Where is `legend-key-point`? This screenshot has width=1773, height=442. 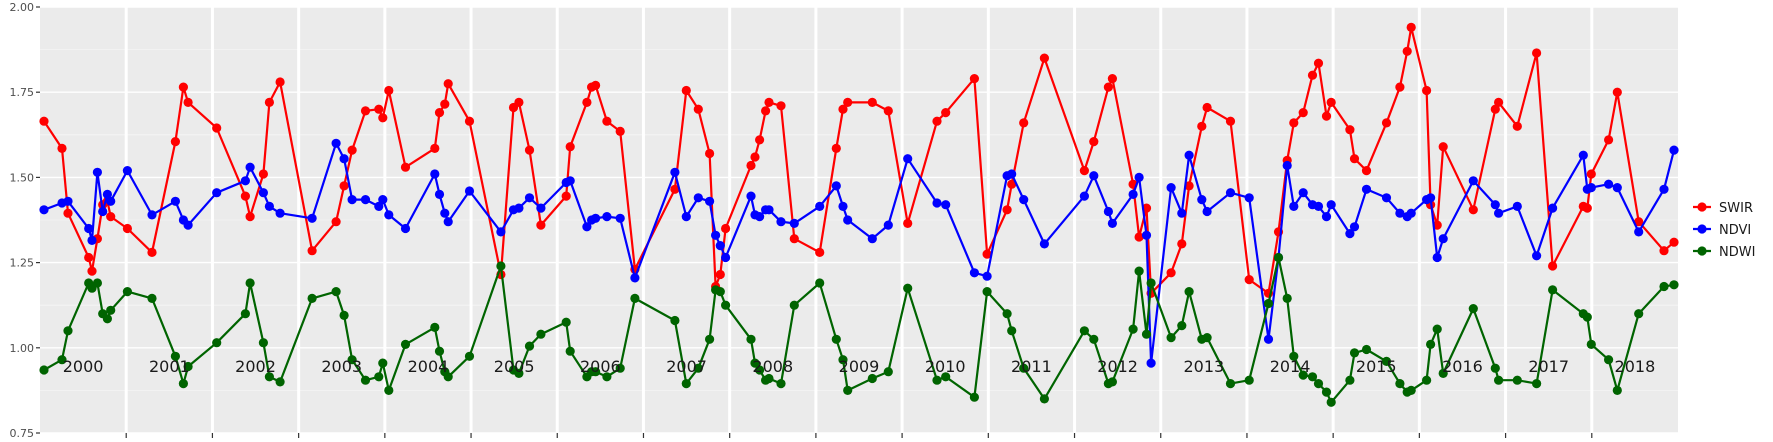 legend-key-point is located at coordinates (1702, 229).